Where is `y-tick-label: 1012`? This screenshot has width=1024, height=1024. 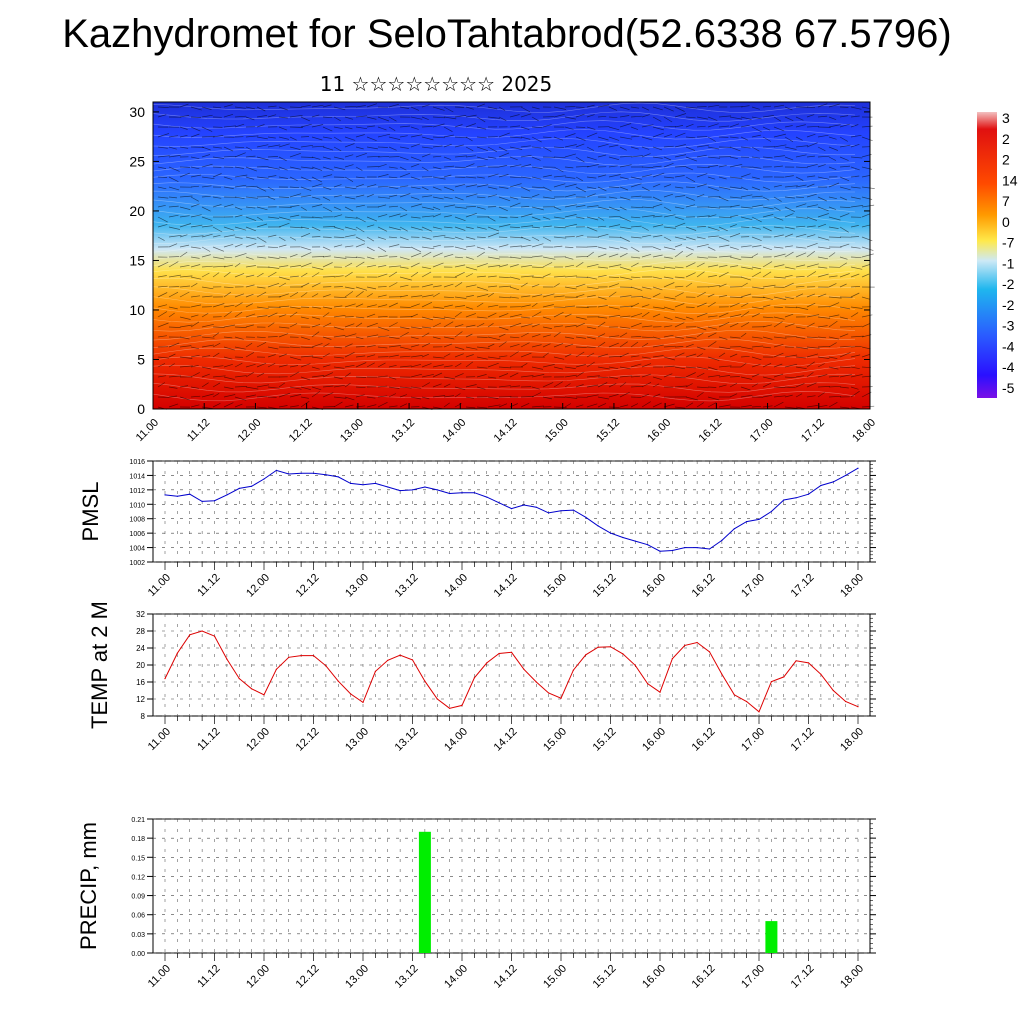 y-tick-label: 1012 is located at coordinates (137, 491).